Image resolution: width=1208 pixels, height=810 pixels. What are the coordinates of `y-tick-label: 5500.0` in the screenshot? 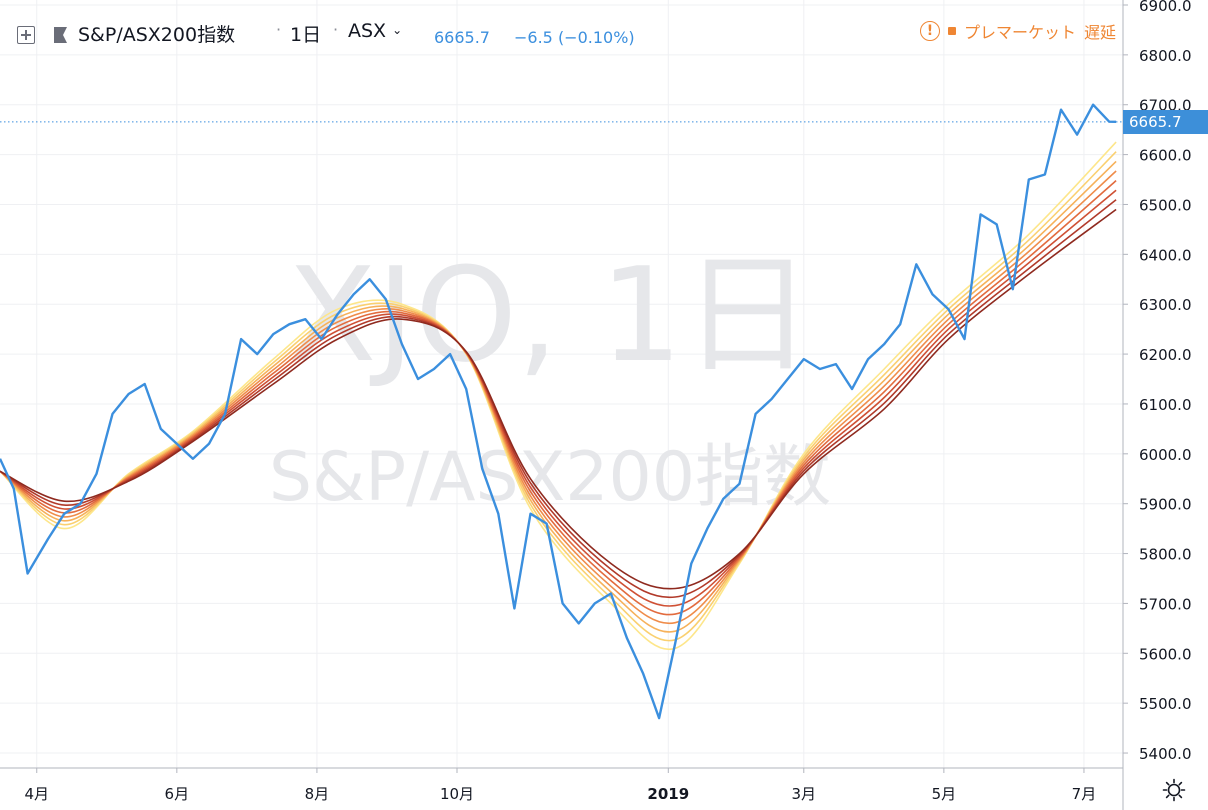 It's located at (1165, 704).